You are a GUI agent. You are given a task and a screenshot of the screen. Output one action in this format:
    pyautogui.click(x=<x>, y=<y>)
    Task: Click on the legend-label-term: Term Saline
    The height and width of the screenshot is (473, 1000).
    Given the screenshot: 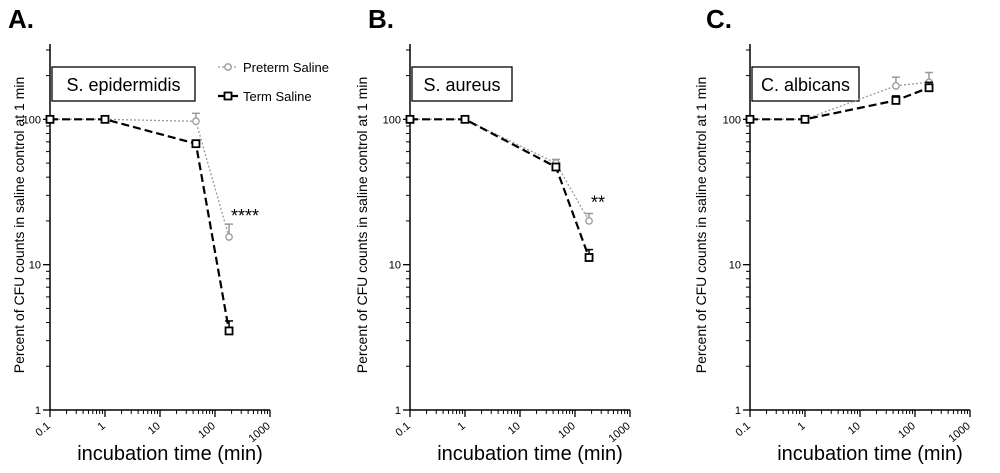 What is the action you would take?
    pyautogui.click(x=277, y=96)
    